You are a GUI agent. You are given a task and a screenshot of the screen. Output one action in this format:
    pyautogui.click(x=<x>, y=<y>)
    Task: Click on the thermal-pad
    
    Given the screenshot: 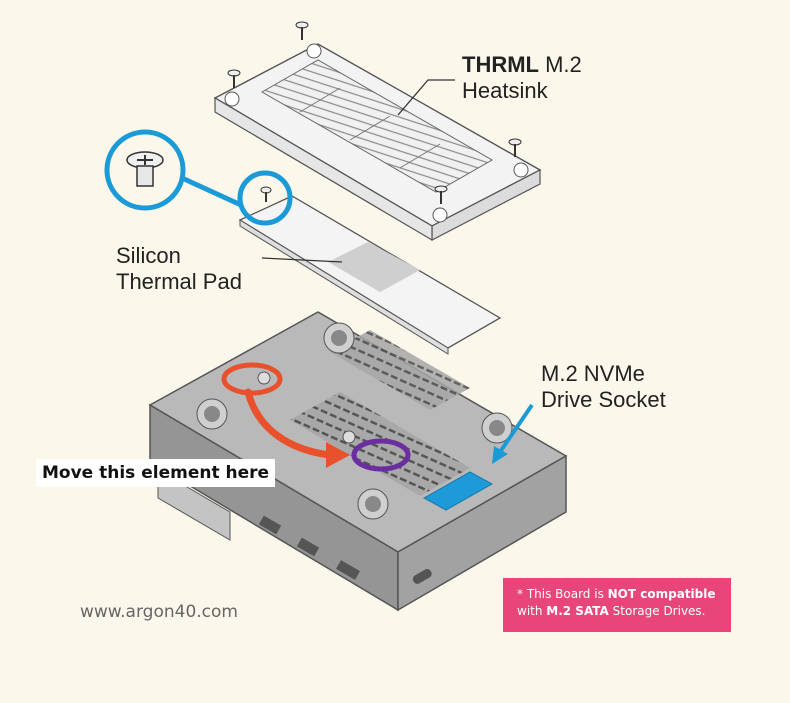 What is the action you would take?
    pyautogui.click(x=370, y=275)
    